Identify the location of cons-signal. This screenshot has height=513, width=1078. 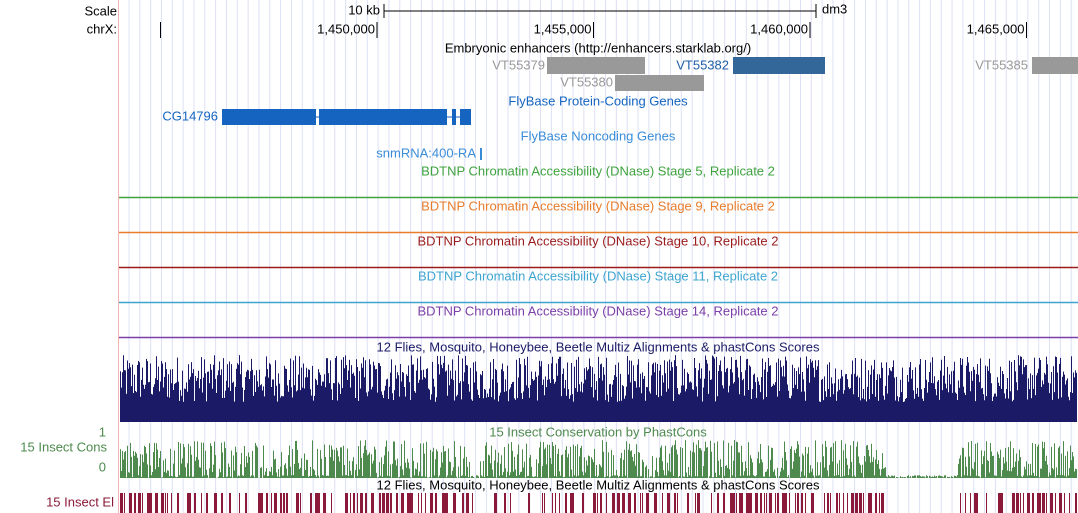
(598, 459).